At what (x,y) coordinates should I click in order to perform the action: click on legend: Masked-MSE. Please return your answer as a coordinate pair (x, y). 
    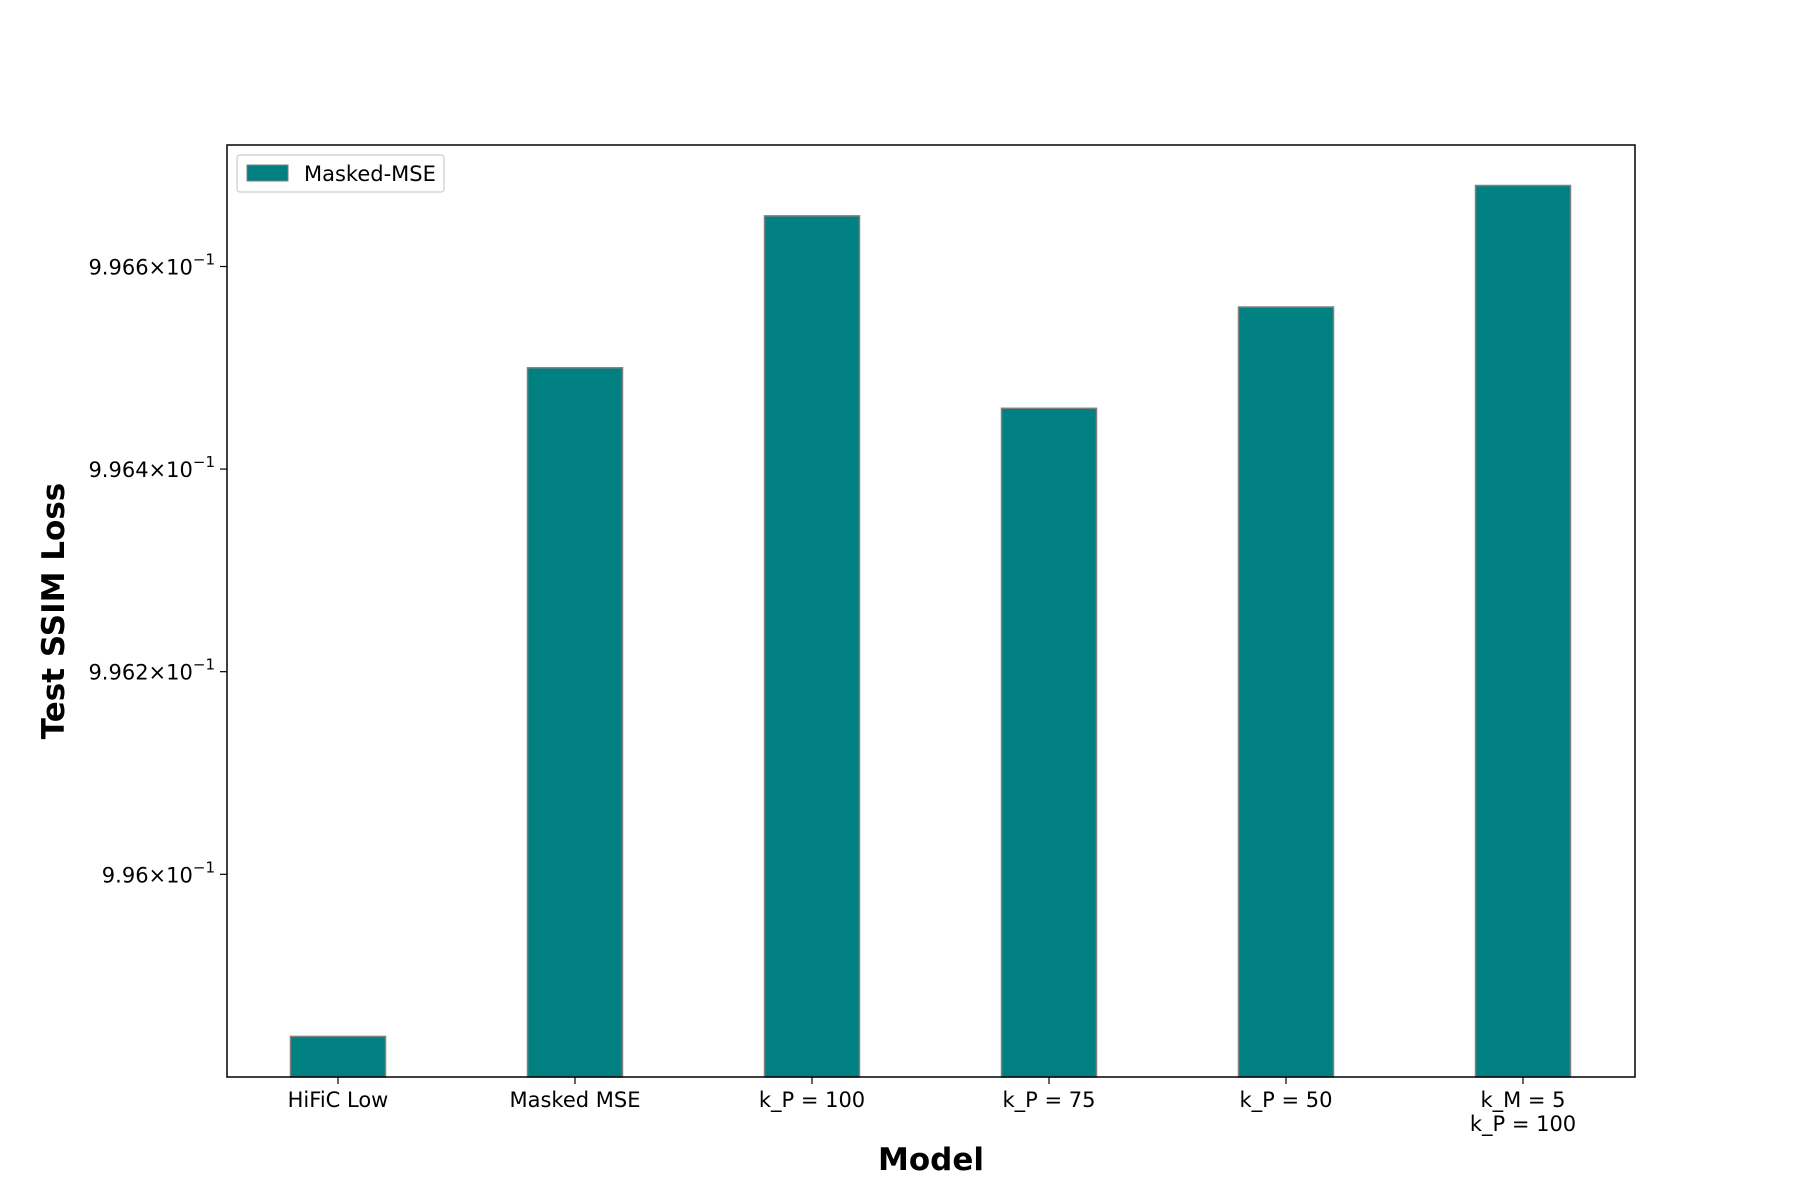
    Looking at the image, I should click on (340, 173).